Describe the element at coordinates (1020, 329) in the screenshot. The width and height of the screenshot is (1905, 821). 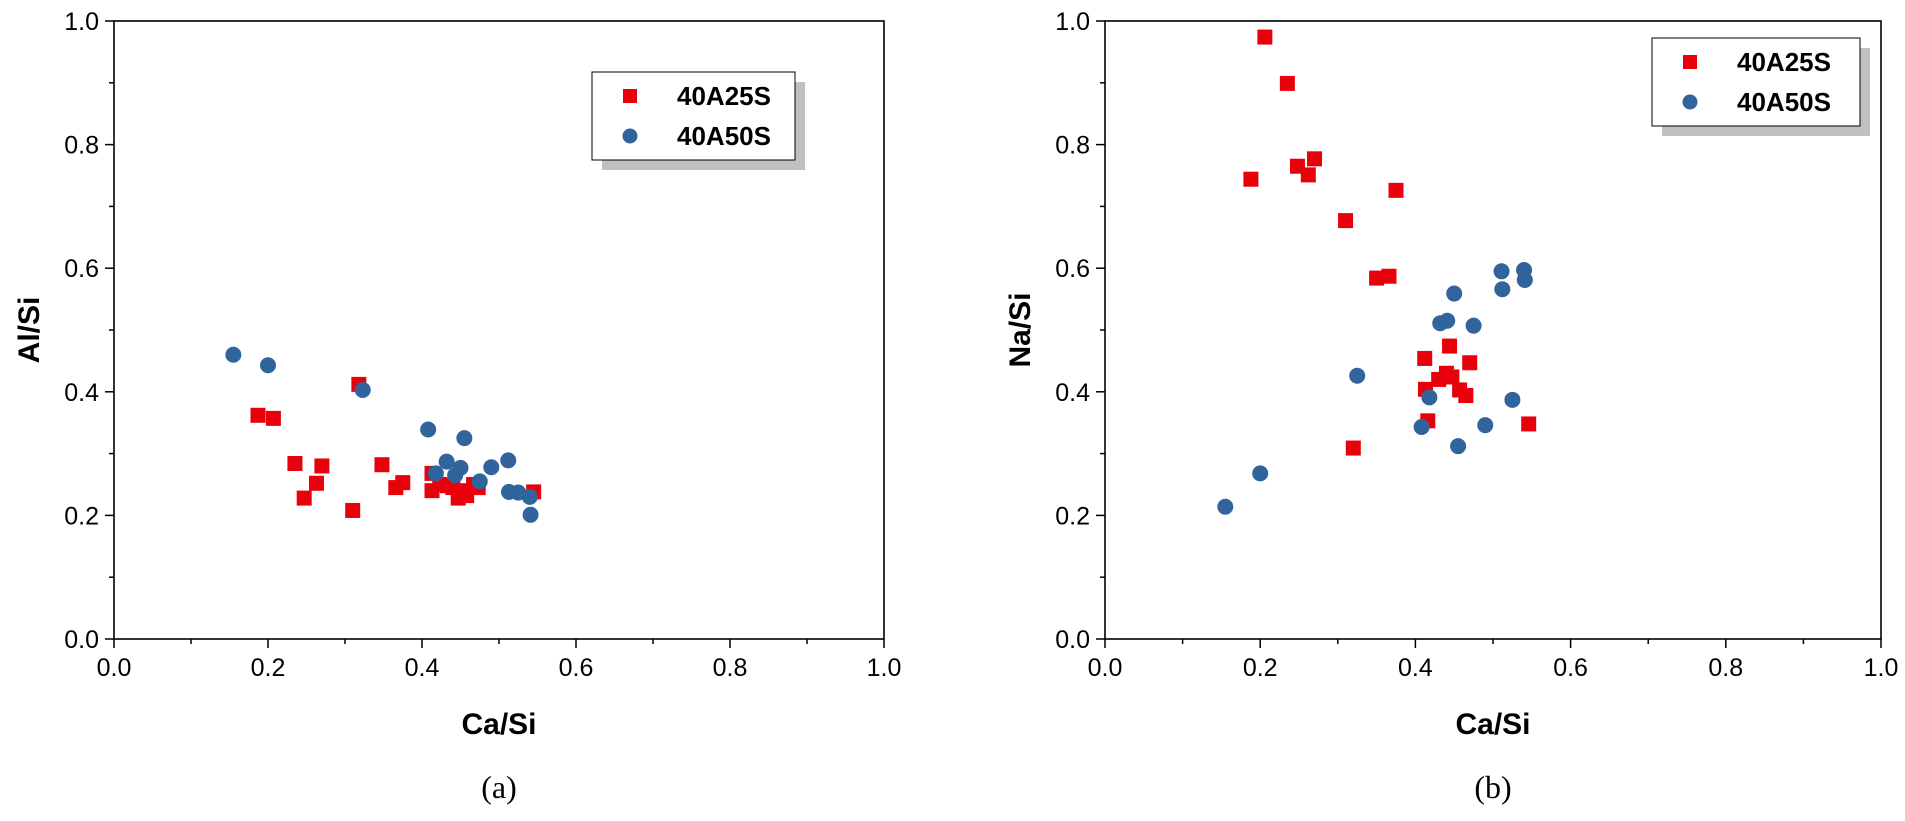
I see `y-axis-title: Na/Si` at that location.